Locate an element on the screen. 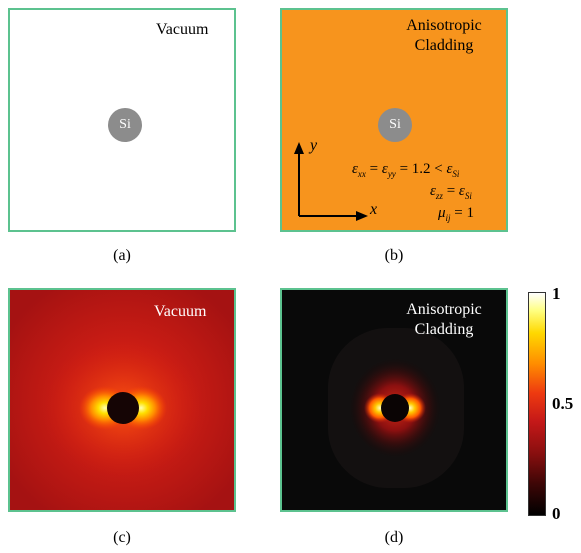  panel-a-title: Vacuum is located at coordinates (182, 29).